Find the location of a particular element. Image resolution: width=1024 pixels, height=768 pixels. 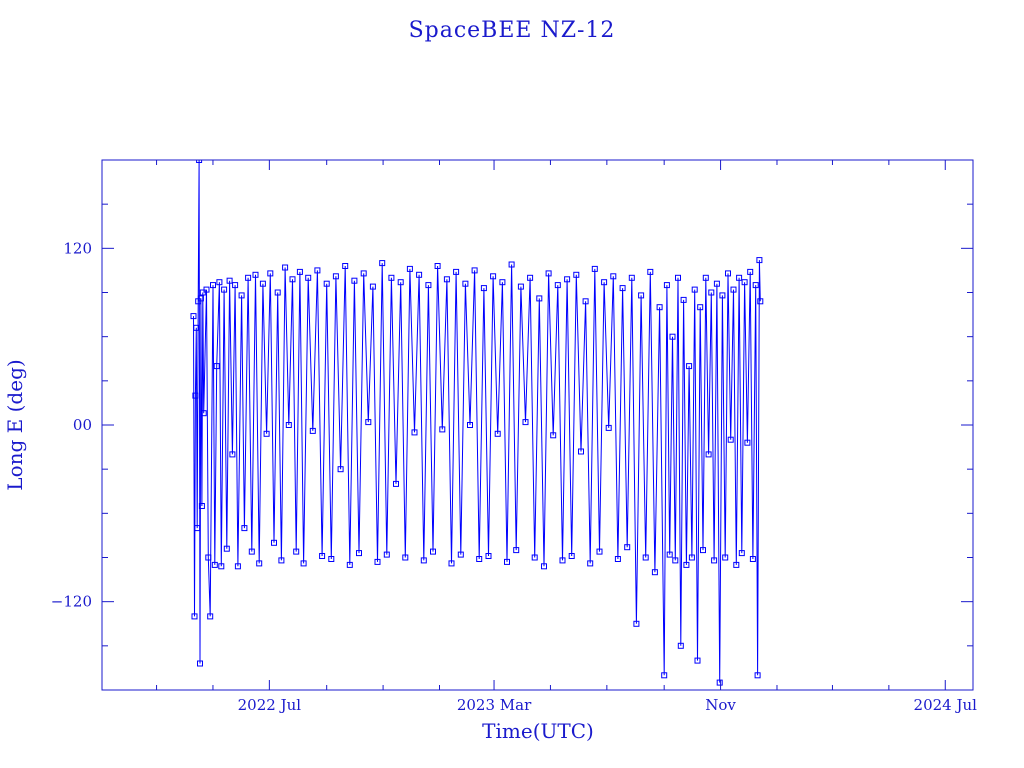

y-axis-label: Long E (deg) is located at coordinates (15, 424).